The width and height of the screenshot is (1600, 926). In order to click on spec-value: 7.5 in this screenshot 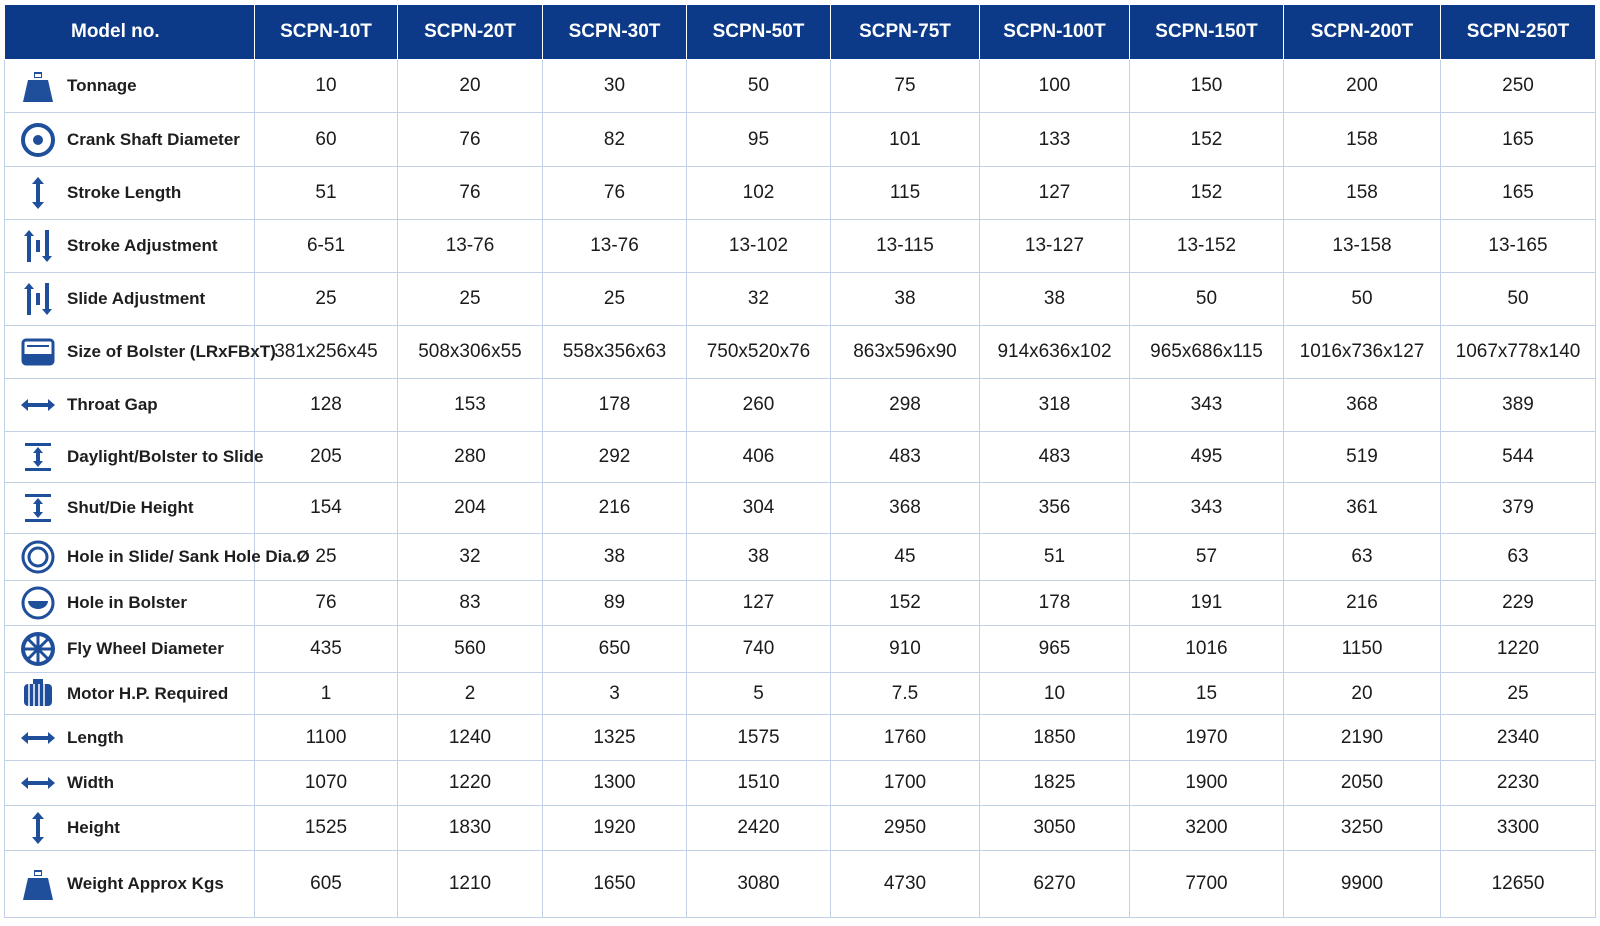, I will do `click(905, 693)`.